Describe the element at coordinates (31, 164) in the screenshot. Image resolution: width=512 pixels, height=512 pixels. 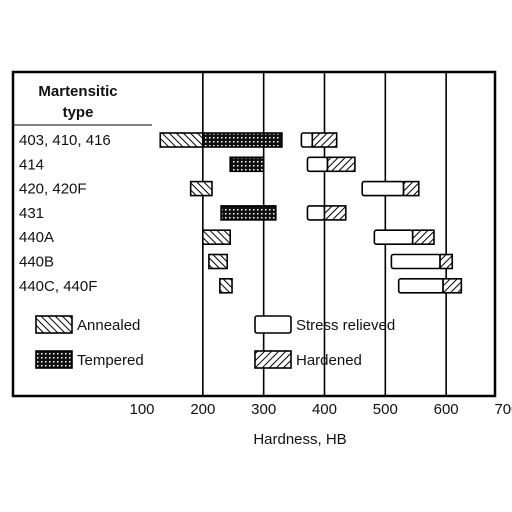
I see `category-label-414: 414` at that location.